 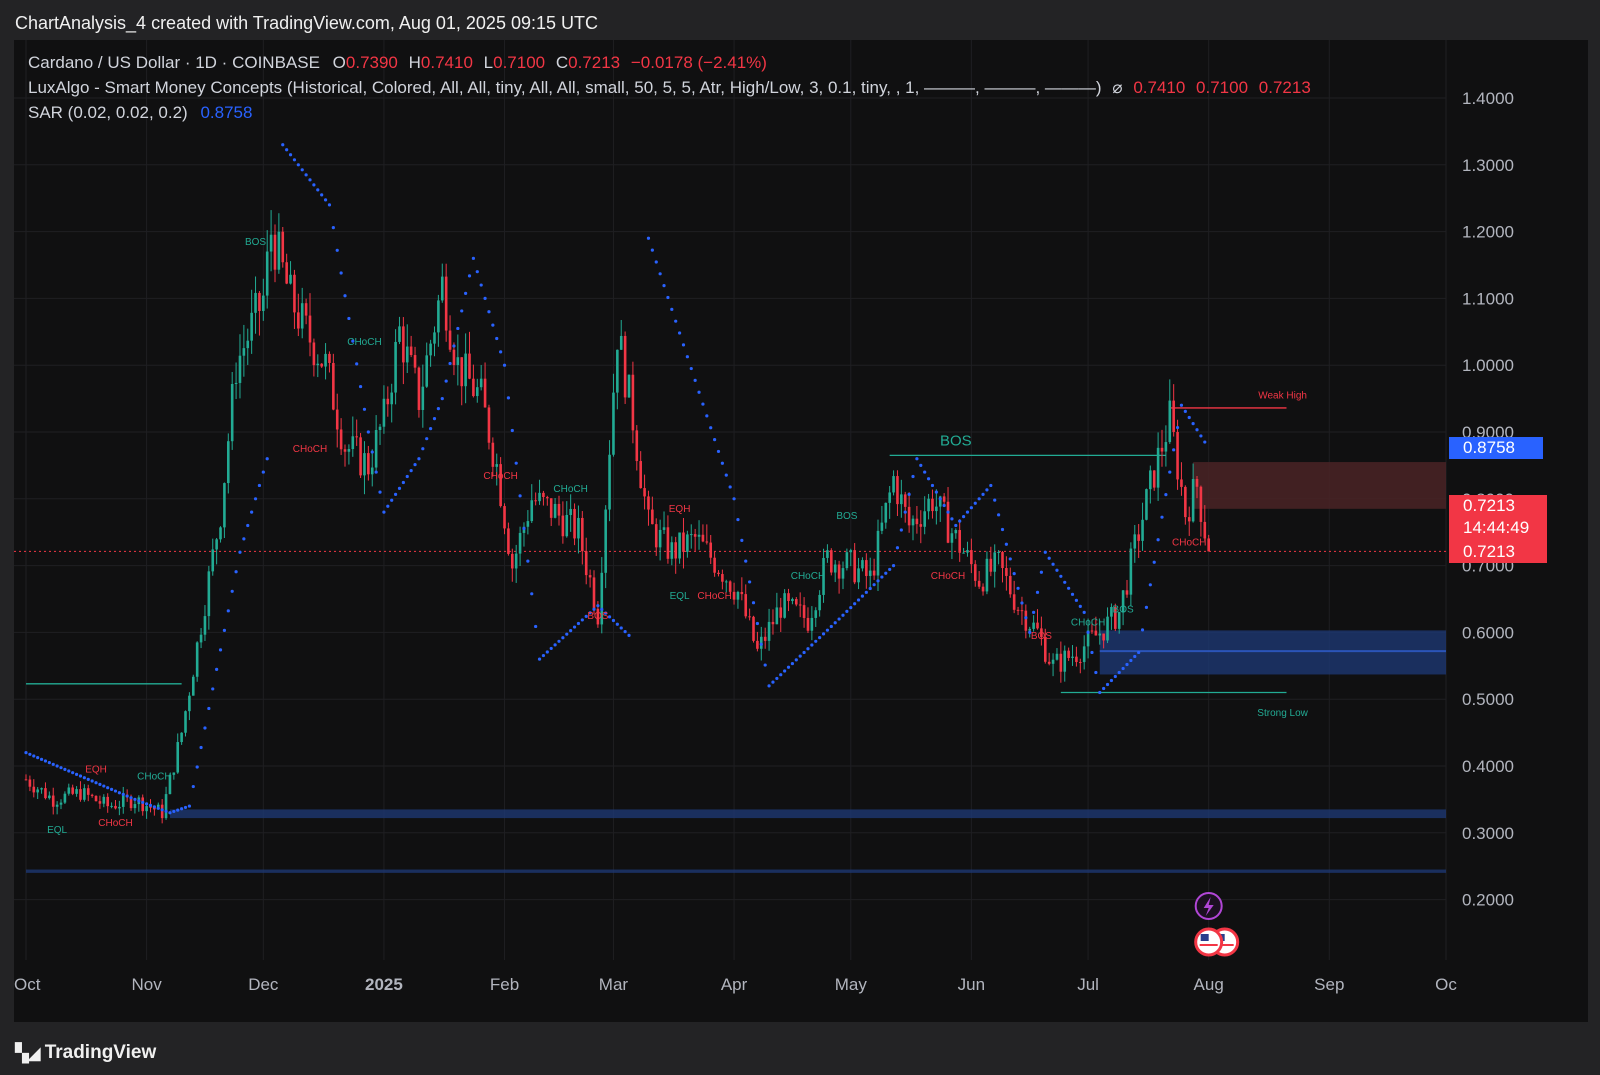 I want to click on tradingview-logo: ▚◢ TradingView, so click(x=85, y=1053).